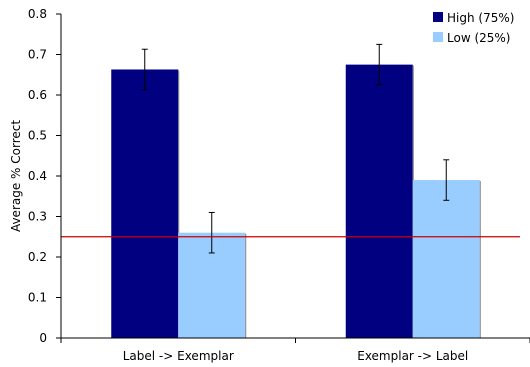 The width and height of the screenshot is (530, 367). I want to click on x-tick-label: Exemplar -> Label, so click(412, 356).